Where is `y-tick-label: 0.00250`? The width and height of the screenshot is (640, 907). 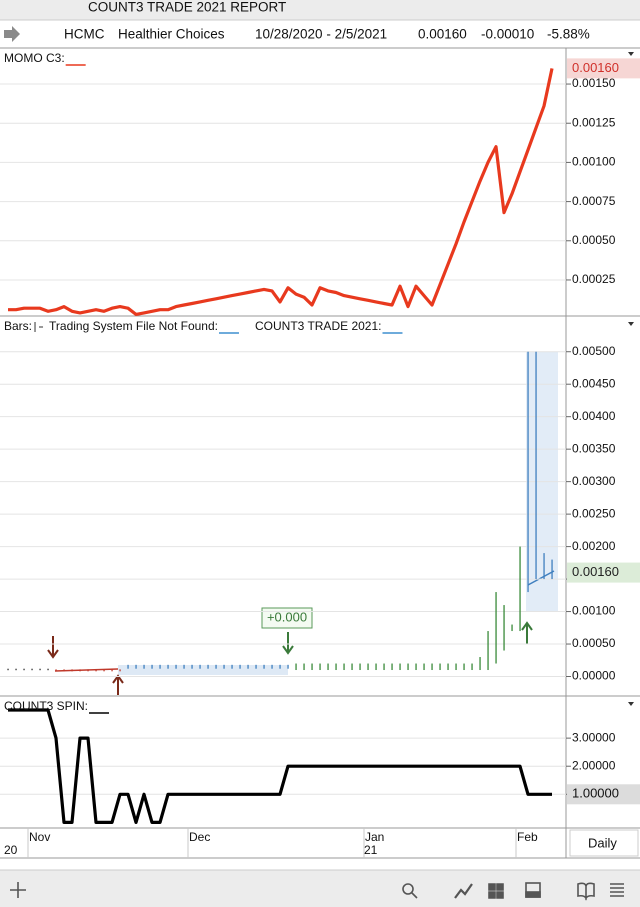
y-tick-label: 0.00250 is located at coordinates (594, 513).